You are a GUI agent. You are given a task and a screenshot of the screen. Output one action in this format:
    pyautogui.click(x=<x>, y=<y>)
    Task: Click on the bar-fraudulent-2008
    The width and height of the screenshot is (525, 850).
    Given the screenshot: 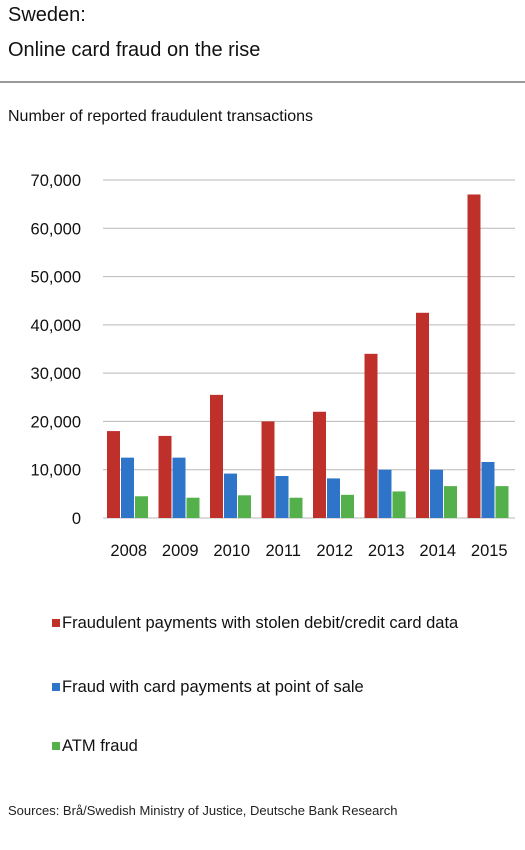 What is the action you would take?
    pyautogui.click(x=113, y=474)
    